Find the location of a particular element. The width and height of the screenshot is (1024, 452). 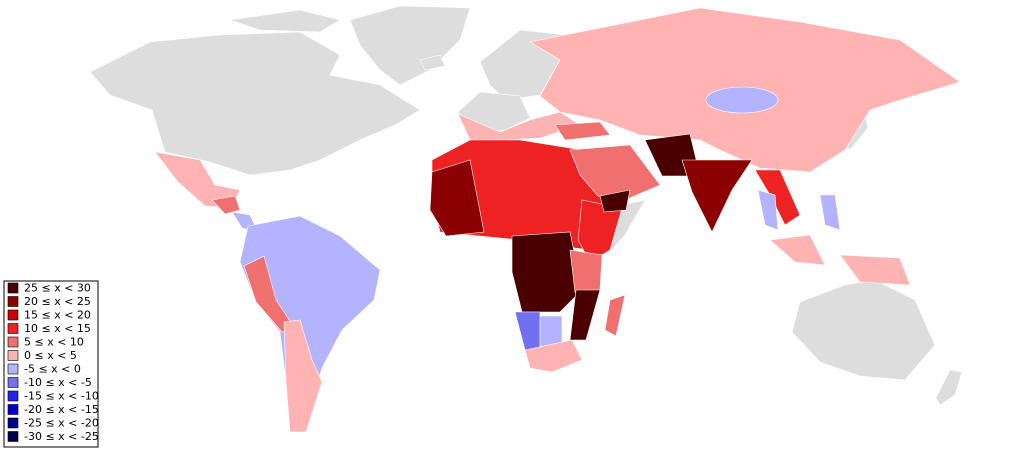

arctic-islands is located at coordinates (285, 21).